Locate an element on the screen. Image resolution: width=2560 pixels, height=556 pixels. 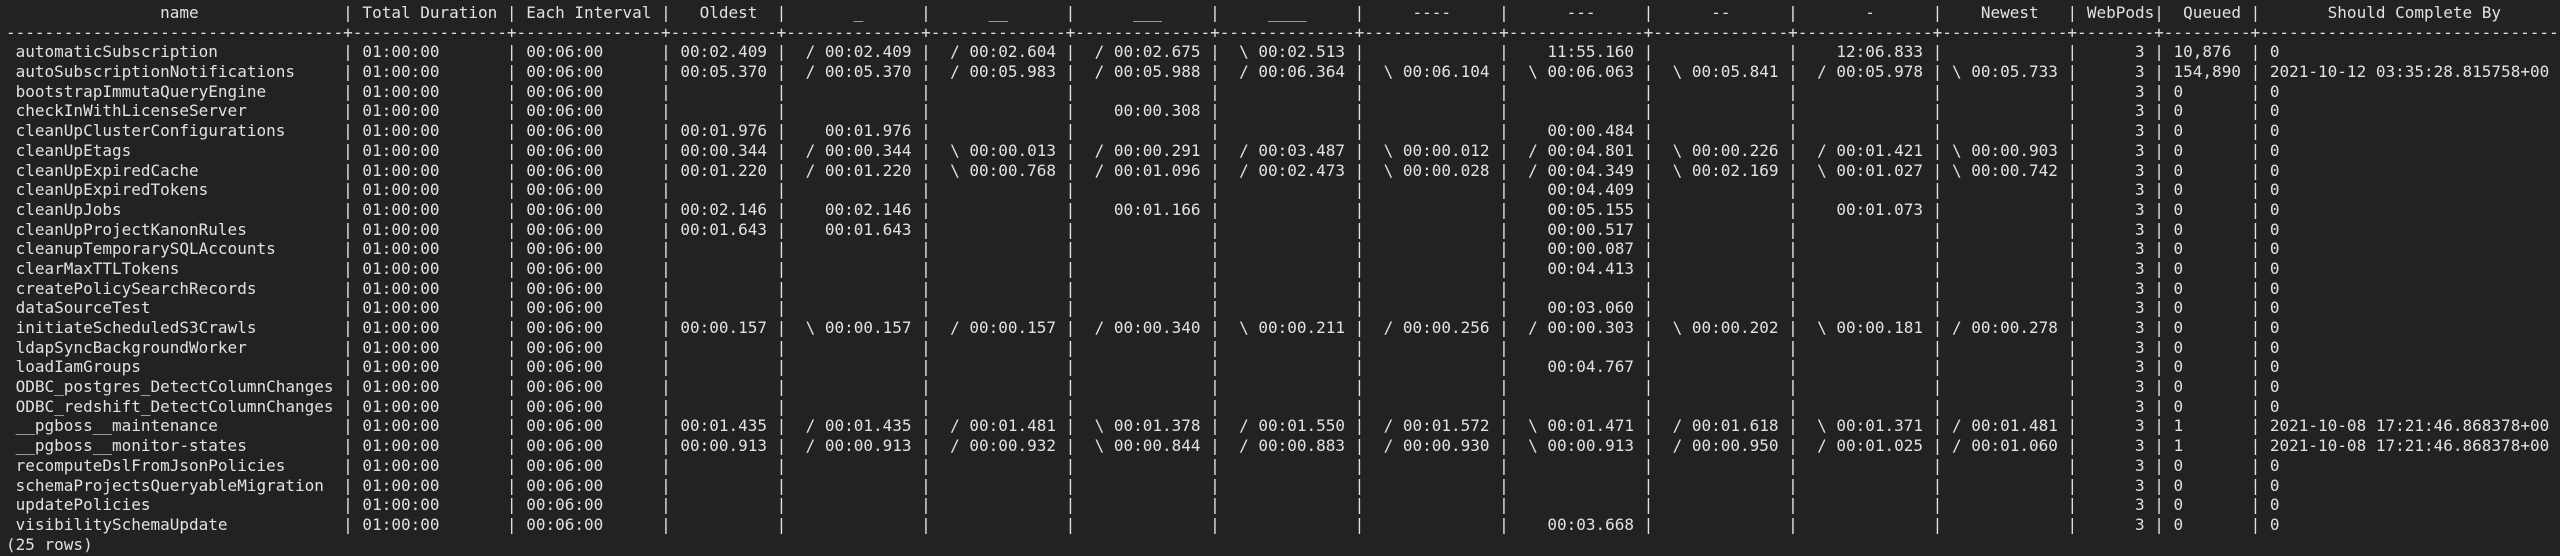
cell-d4: \ 00:00.028 is located at coordinates (1432, 170).